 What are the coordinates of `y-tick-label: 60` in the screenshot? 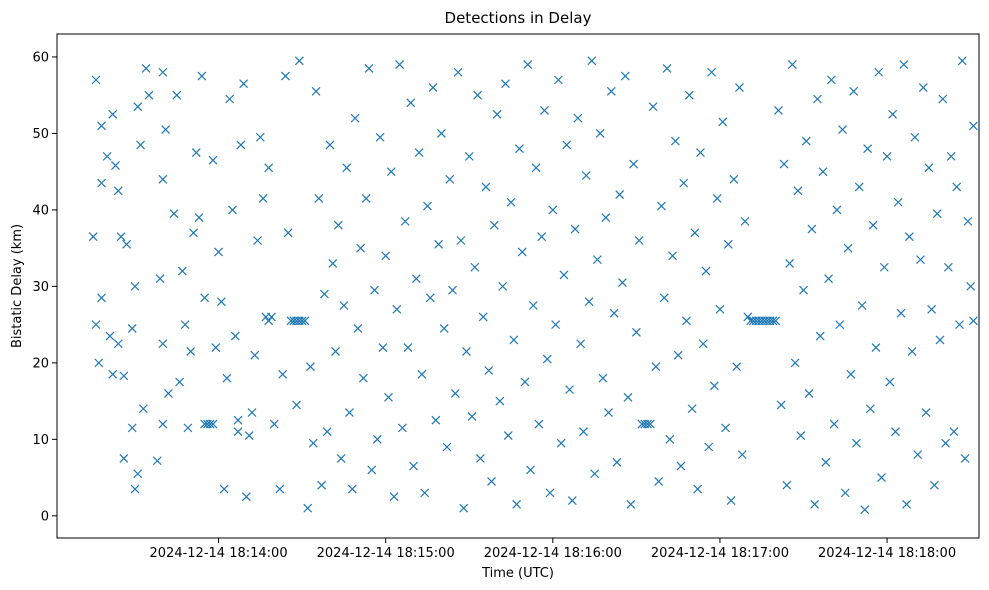 It's located at (40, 57).